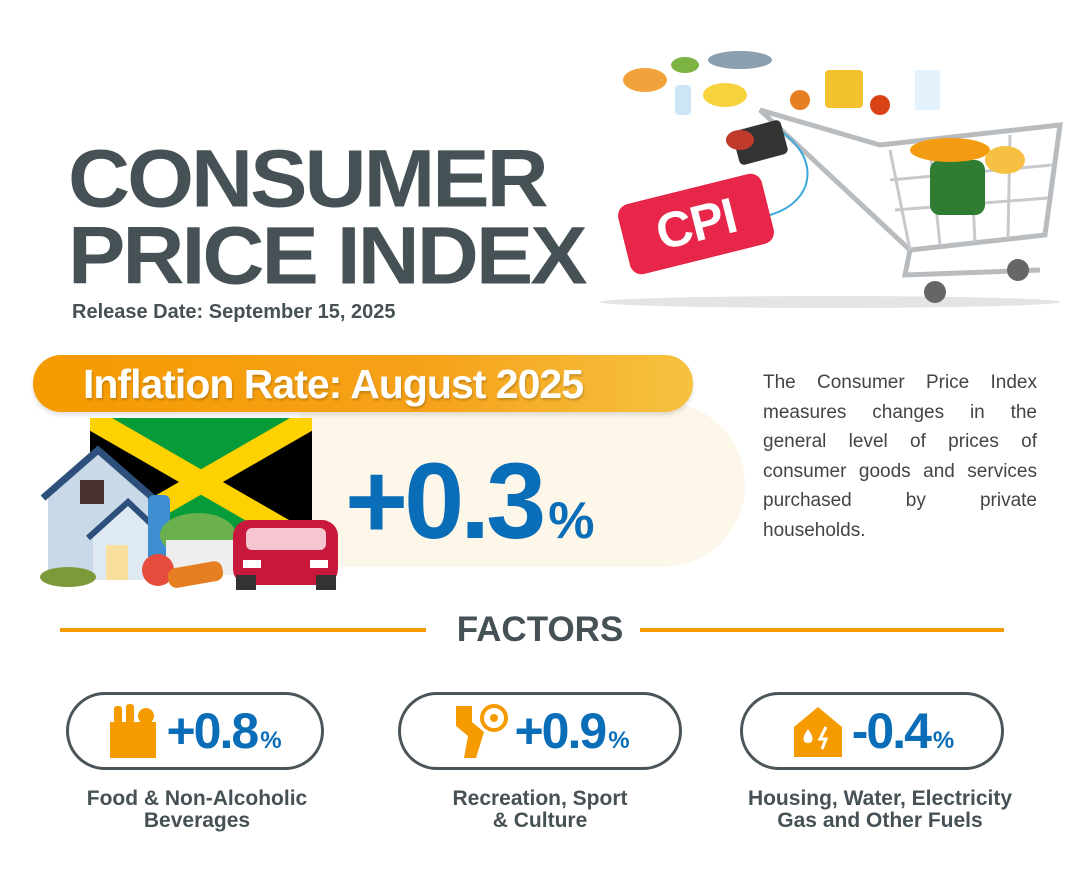 Image resolution: width=1080 pixels, height=872 pixels. Describe the element at coordinates (572, 731) in the screenshot. I see `factor-value: +0.9%` at that location.